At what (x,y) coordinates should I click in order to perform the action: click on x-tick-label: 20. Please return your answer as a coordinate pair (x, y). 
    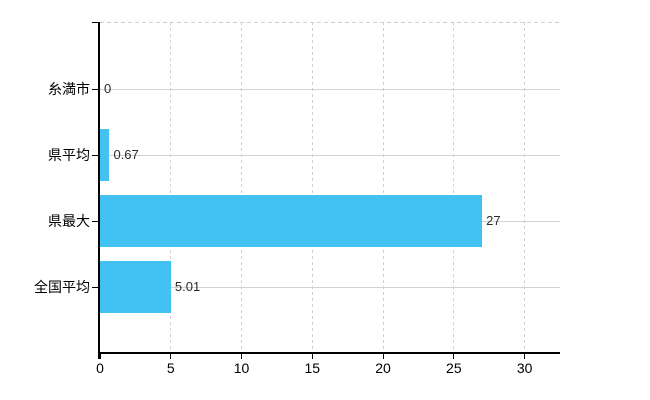
    Looking at the image, I should click on (383, 368).